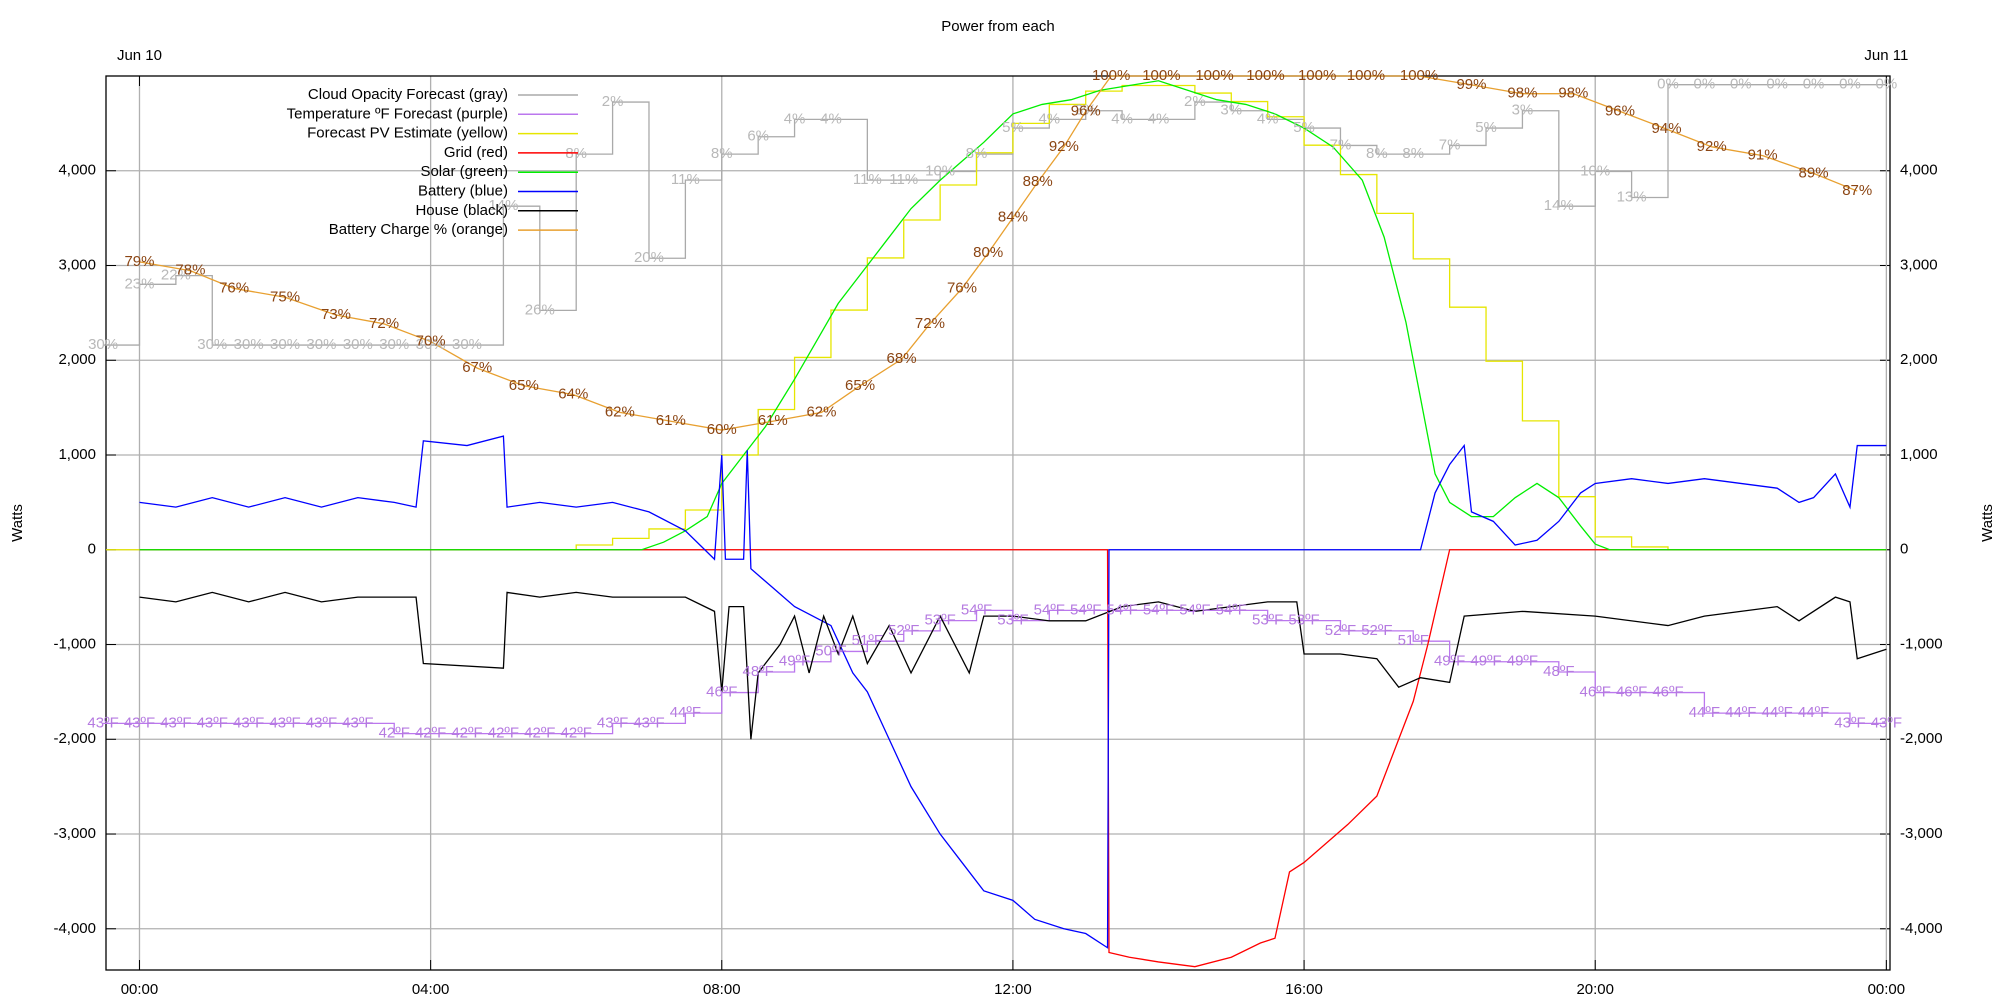 Image resolution: width=2000 pixels, height=1000 pixels. What do you see at coordinates (1413, 640) in the screenshot?
I see `data-label: 51ºF` at bounding box center [1413, 640].